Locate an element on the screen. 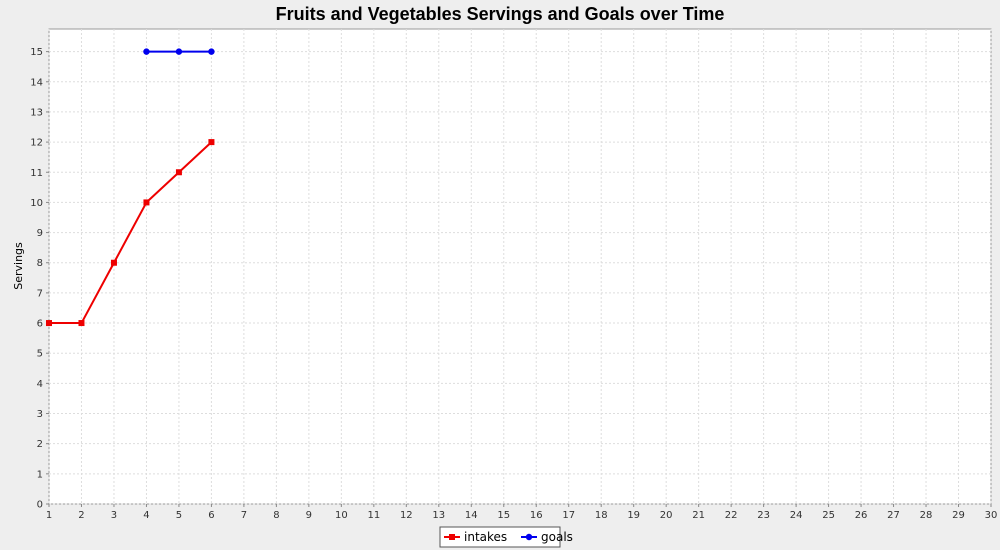 The height and width of the screenshot is (550, 1000). x-tick-label: 5 is located at coordinates (179, 515).